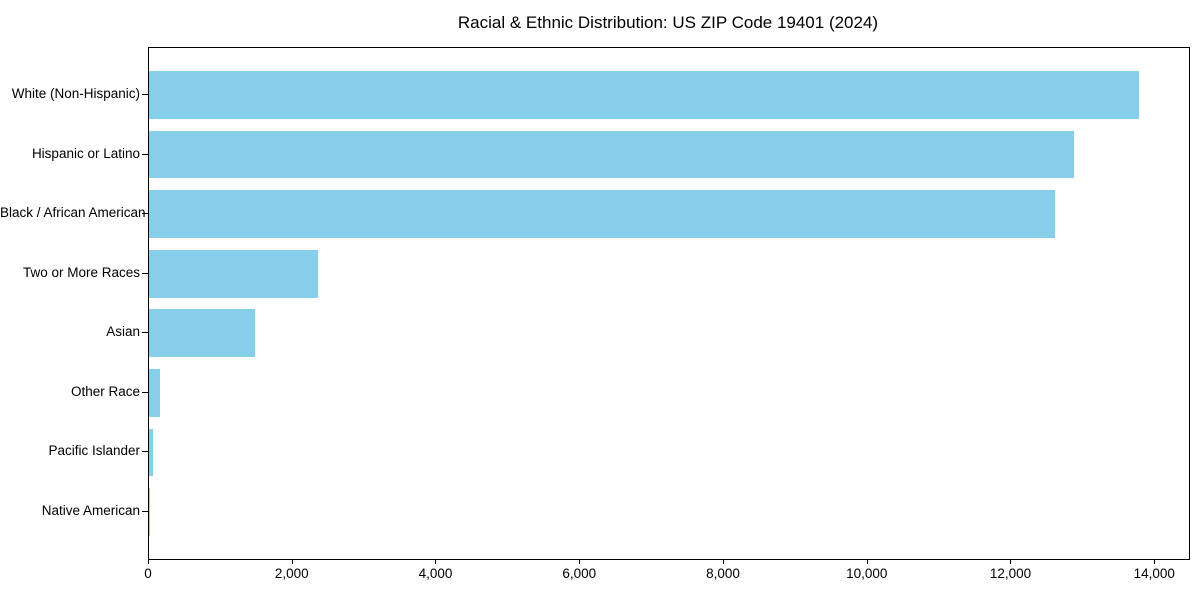  I want to click on y-axis-label: Native American, so click(90, 510).